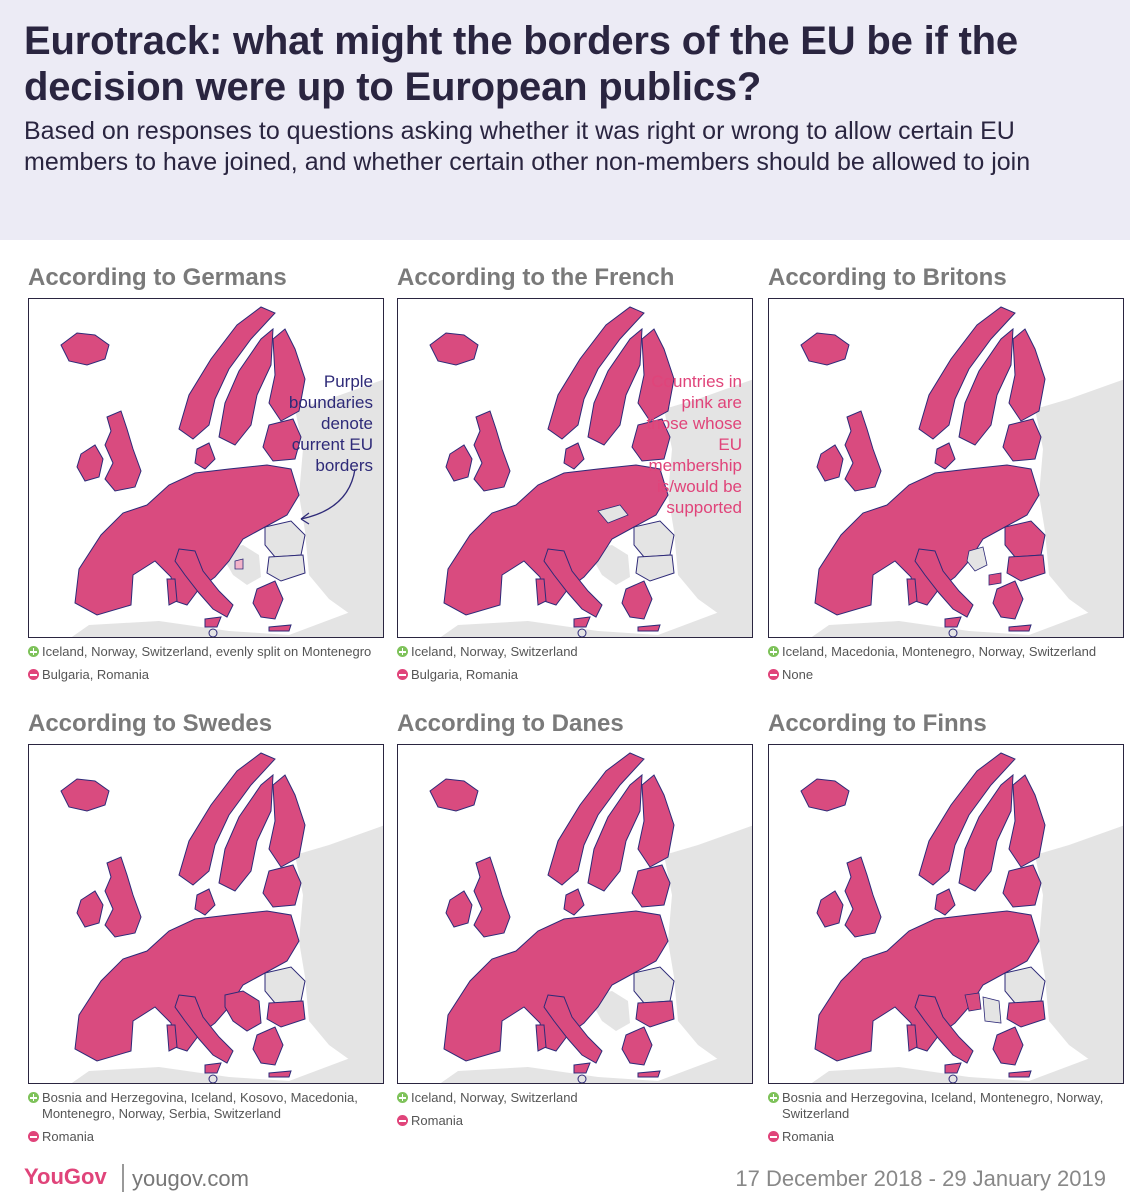  I want to click on panel-title: According to Germans, so click(157, 277).